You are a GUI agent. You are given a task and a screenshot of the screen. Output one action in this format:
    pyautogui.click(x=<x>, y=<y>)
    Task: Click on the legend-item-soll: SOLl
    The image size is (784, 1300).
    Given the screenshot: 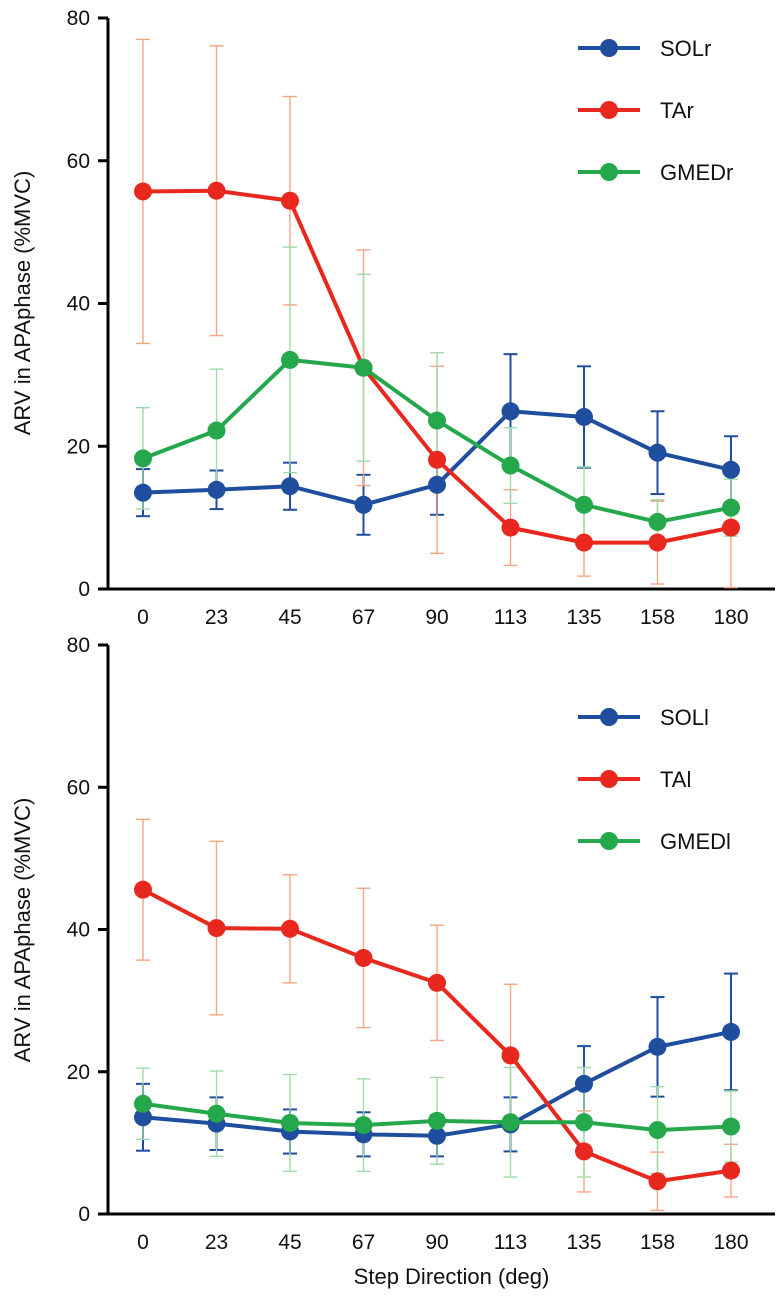 What is the action you would take?
    pyautogui.click(x=643, y=717)
    